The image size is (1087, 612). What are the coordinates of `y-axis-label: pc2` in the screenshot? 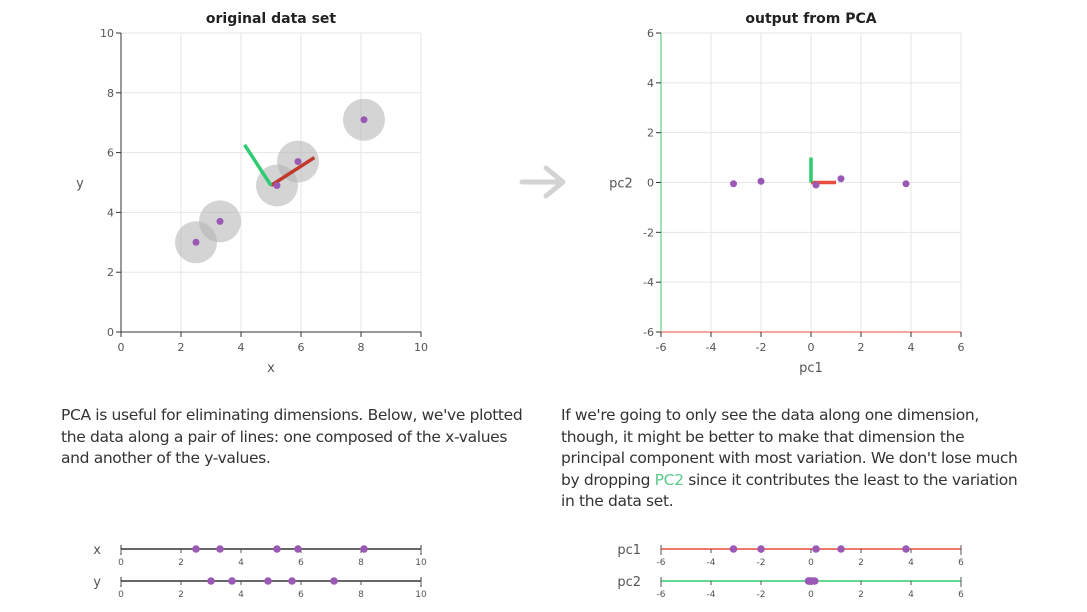 It's located at (621, 184).